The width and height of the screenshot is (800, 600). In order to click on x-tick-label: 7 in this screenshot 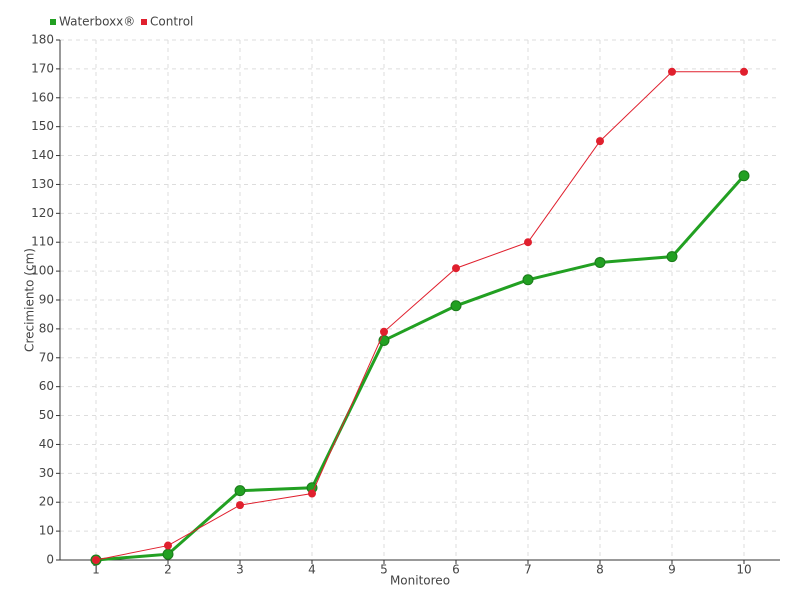, I will do `click(528, 570)`.